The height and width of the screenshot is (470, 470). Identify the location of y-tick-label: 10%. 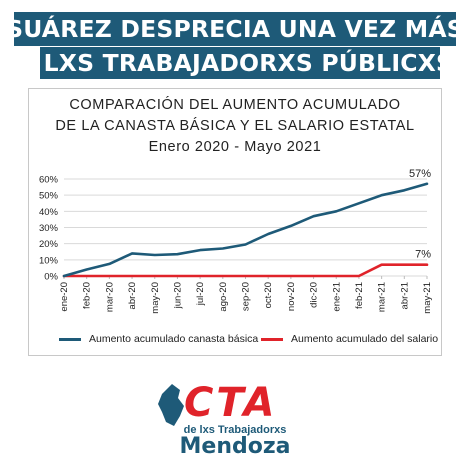
(49, 260).